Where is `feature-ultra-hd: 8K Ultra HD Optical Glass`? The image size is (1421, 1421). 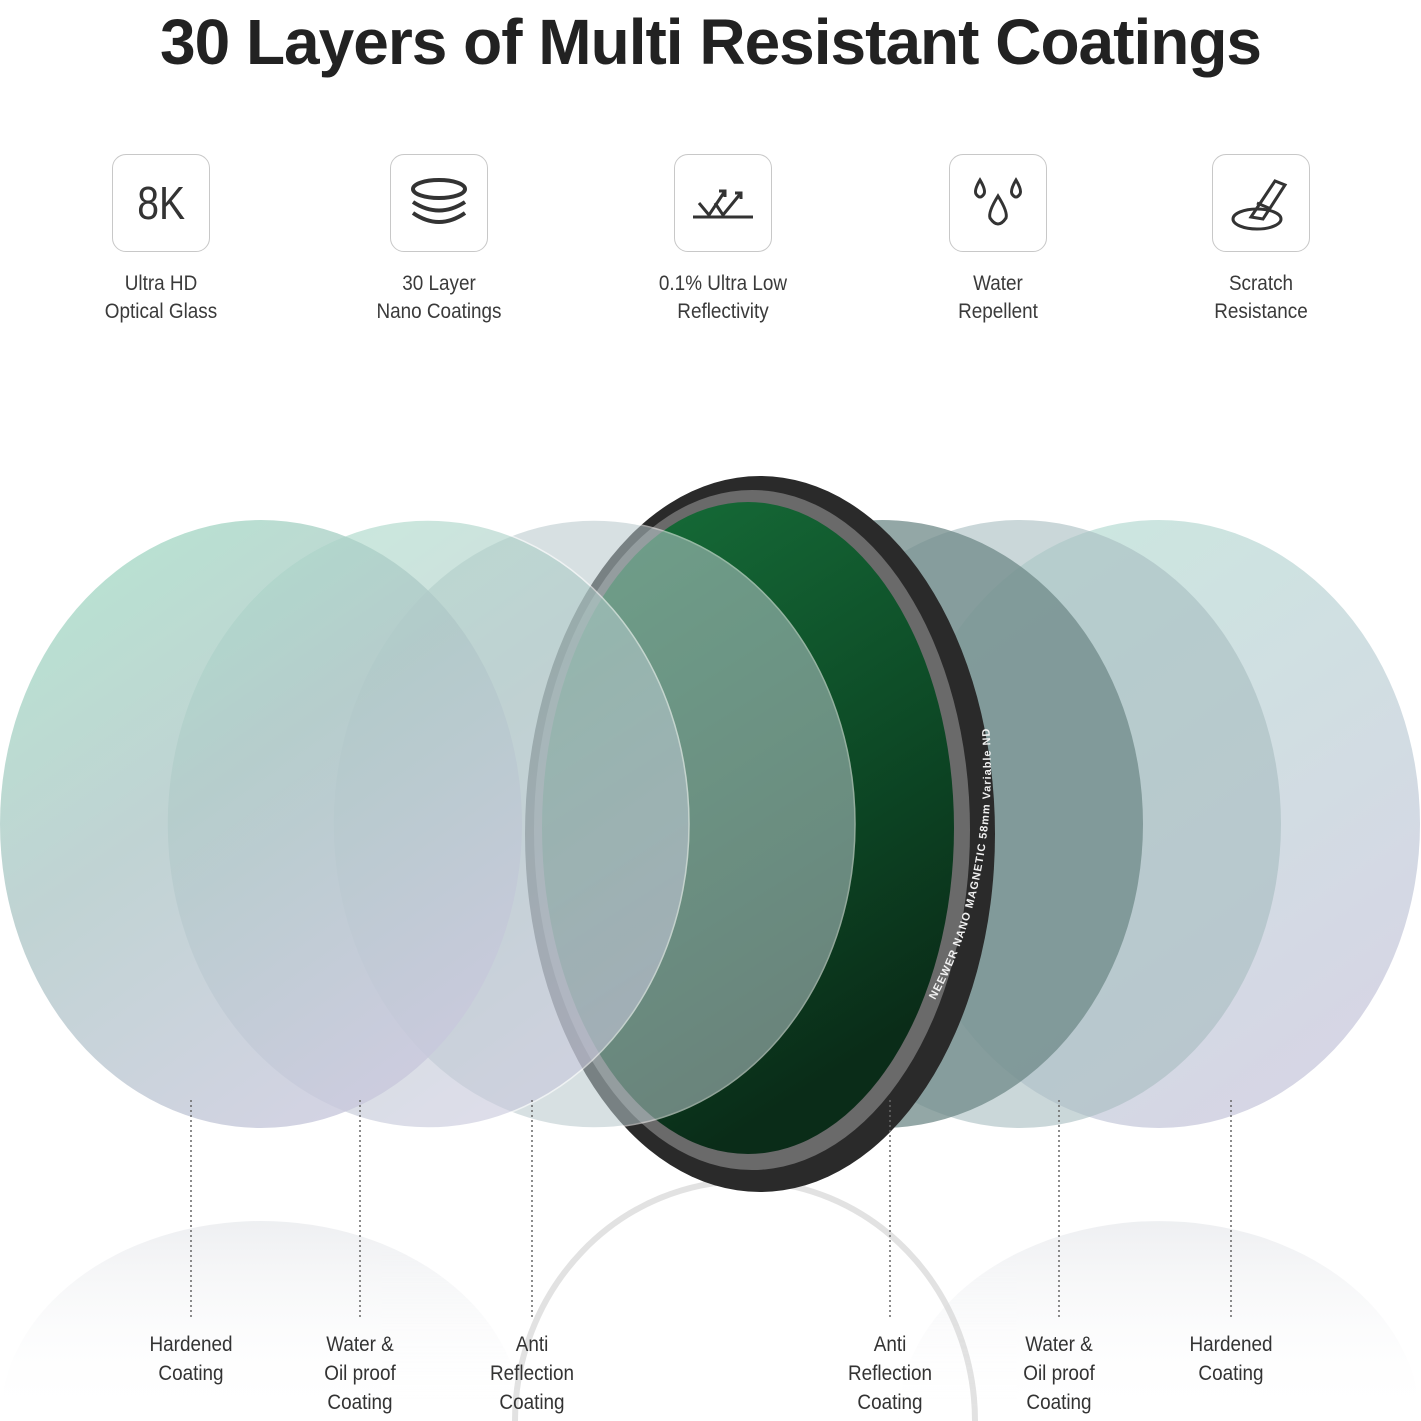 feature-ultra-hd: 8K Ultra HD Optical Glass is located at coordinates (161, 240).